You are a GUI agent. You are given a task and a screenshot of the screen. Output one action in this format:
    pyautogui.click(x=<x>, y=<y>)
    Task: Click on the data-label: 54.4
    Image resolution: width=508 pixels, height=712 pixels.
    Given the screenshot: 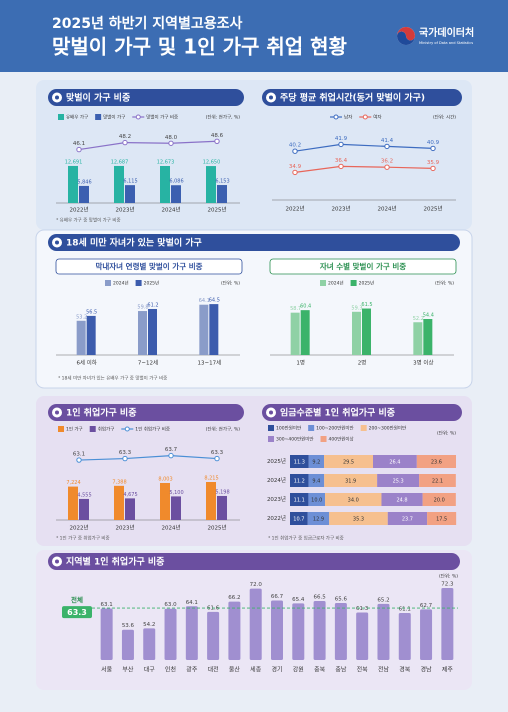 What is the action you would take?
    pyautogui.click(x=428, y=316)
    